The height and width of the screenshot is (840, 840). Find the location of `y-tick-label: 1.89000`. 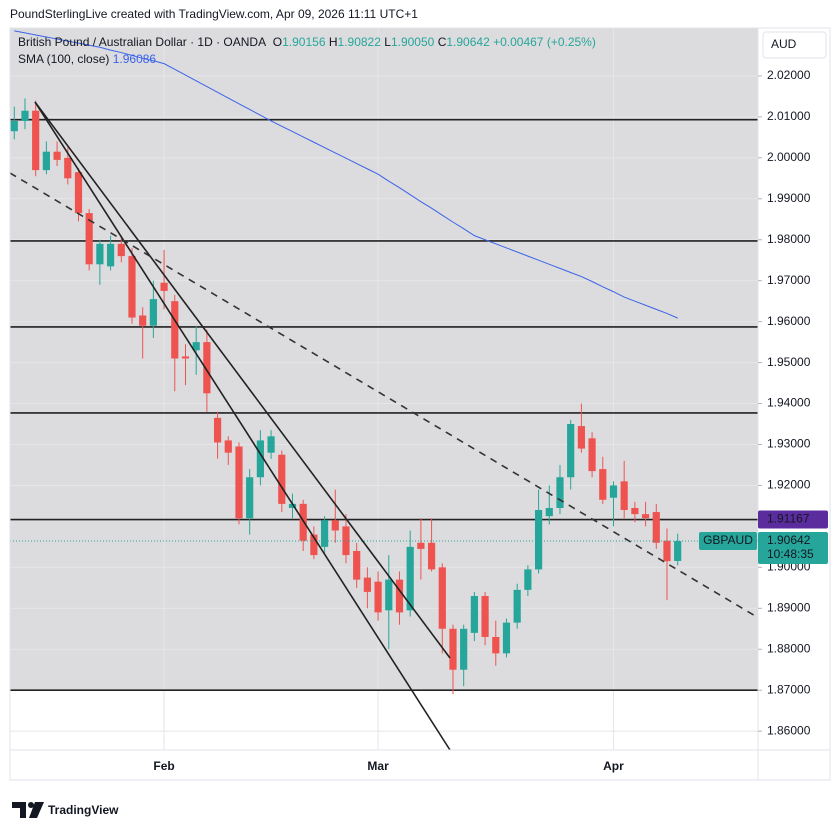

y-tick-label: 1.89000 is located at coordinates (789, 607).